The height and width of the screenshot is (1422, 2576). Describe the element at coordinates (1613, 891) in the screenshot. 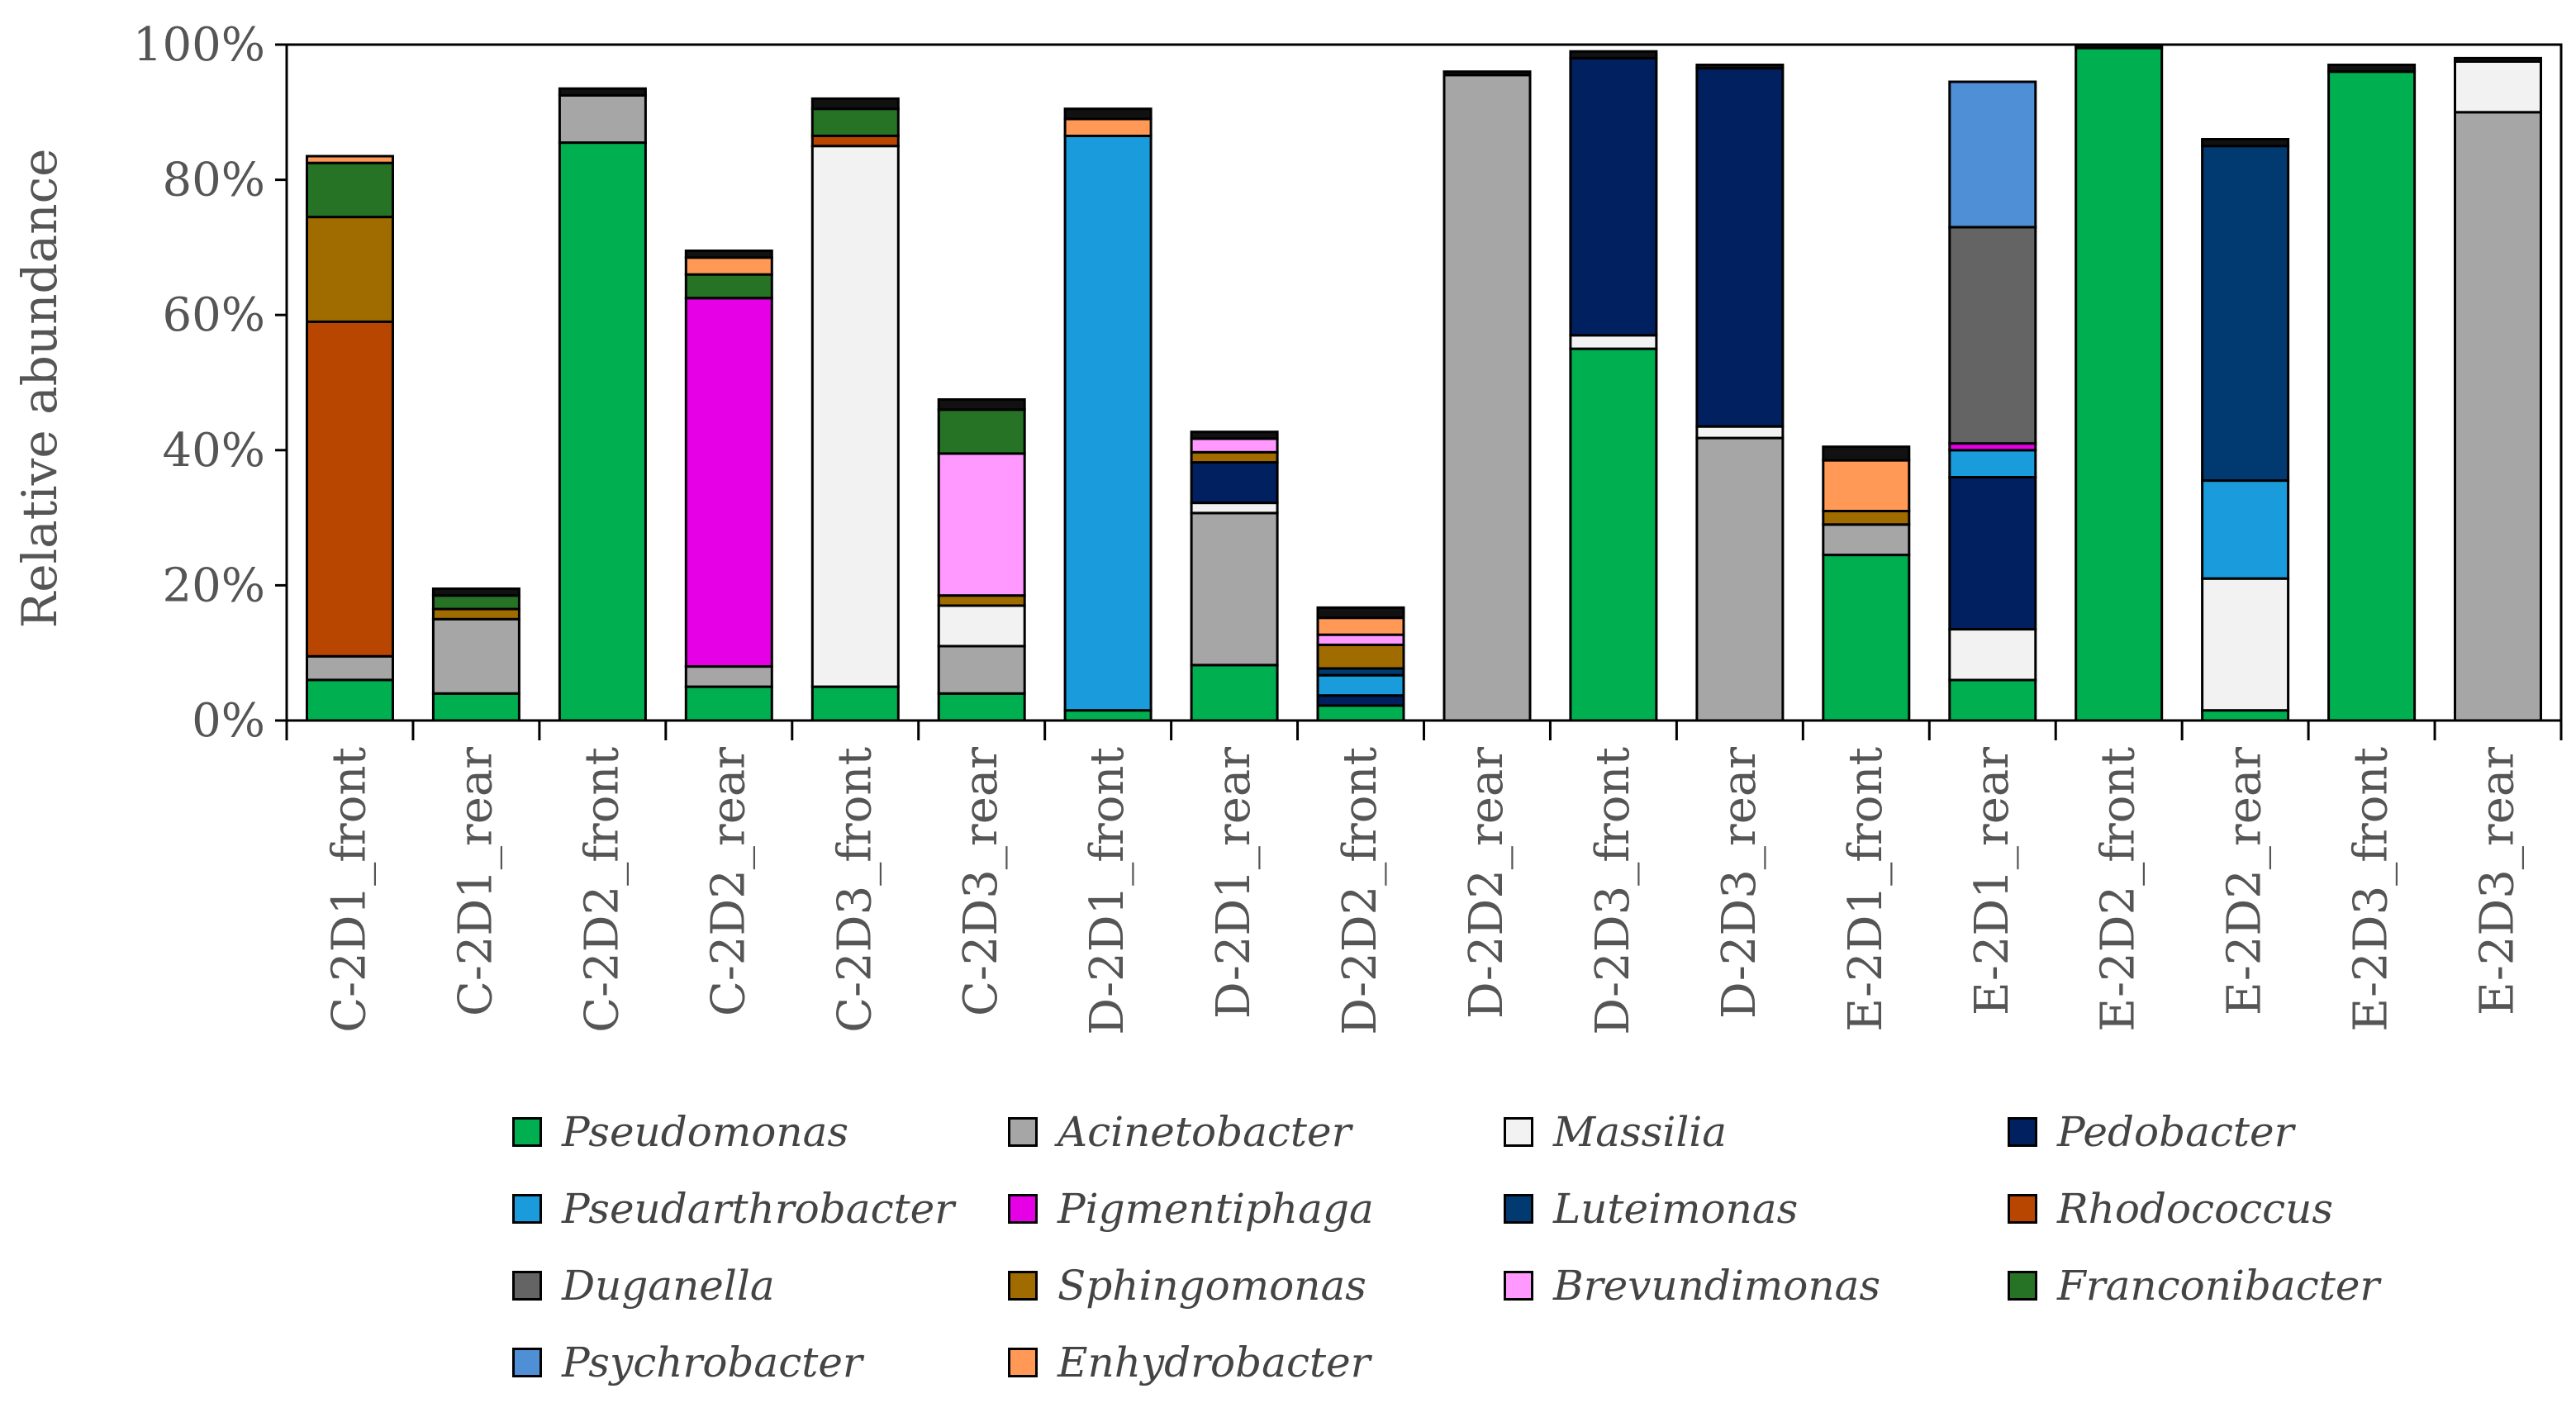

I see `x-tick-label: D-2D3_front` at that location.